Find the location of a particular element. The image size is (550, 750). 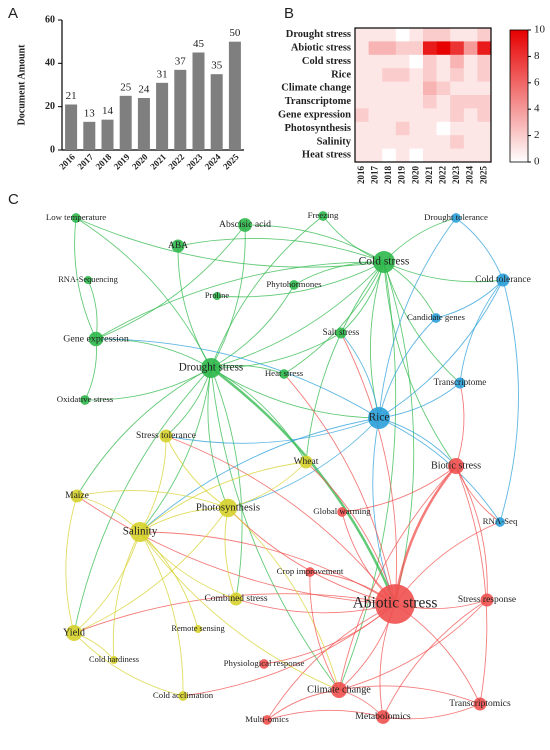

node-label: Phytohormones is located at coordinates (294, 284).